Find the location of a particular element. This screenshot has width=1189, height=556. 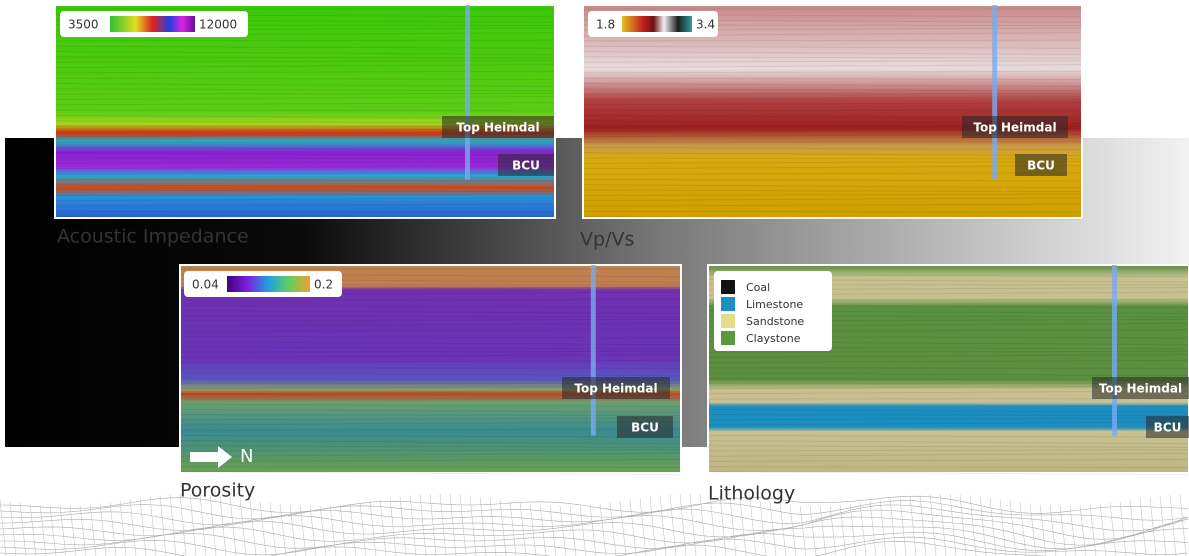

terrain-mesh is located at coordinates (594, 524).